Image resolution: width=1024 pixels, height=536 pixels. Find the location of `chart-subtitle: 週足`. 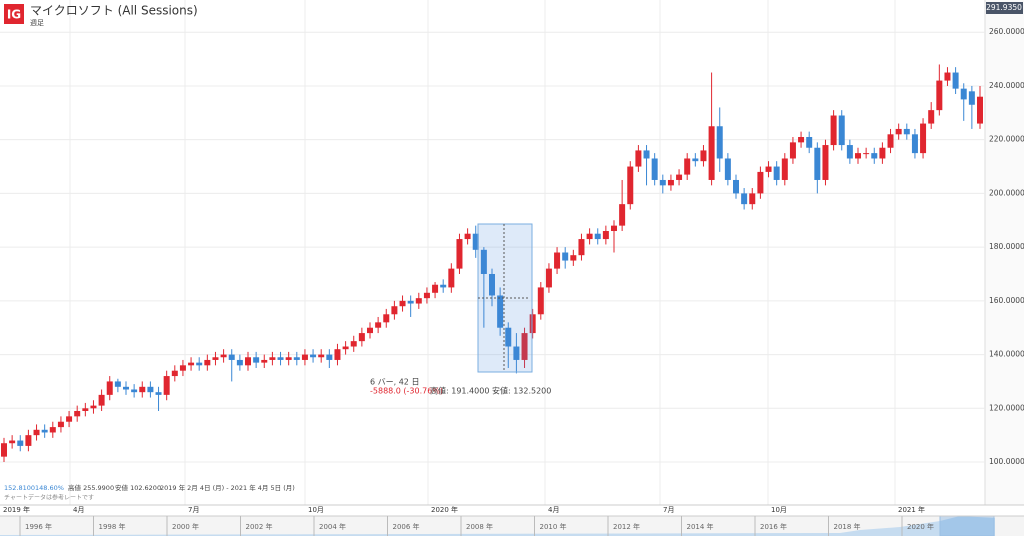

chart-subtitle: 週足 is located at coordinates (37, 22).